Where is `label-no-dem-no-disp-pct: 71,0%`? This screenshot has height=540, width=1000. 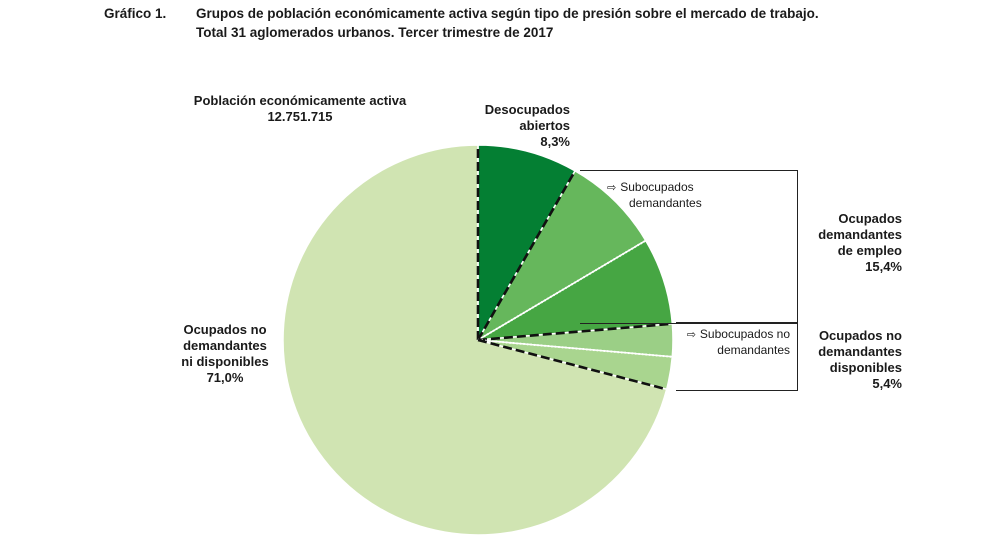
label-no-dem-no-disp-pct: 71,0% is located at coordinates (225, 377).